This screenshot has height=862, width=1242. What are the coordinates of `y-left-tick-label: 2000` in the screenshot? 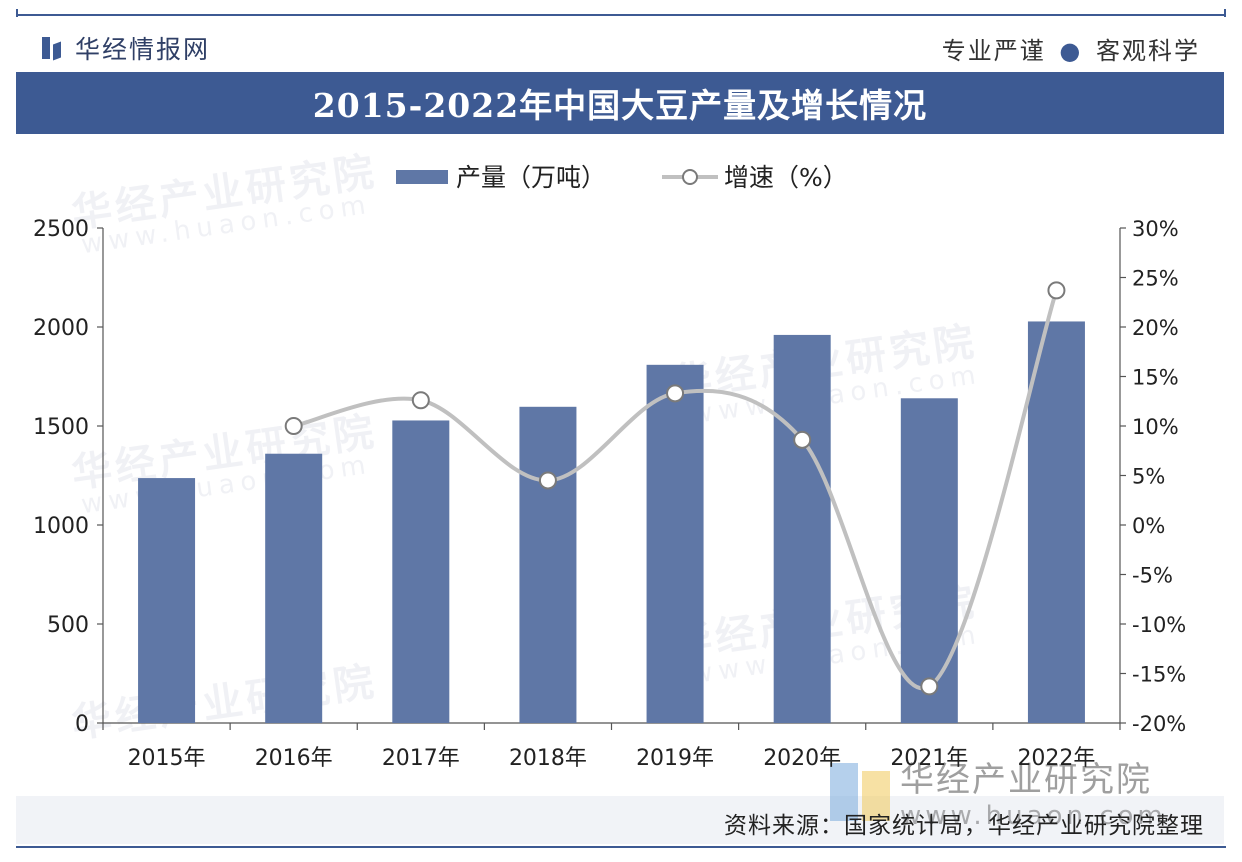 It's located at (61, 328).